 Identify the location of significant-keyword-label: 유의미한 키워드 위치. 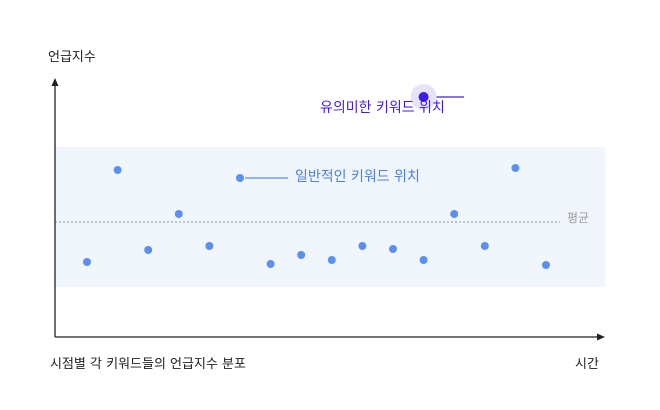
(382, 108).